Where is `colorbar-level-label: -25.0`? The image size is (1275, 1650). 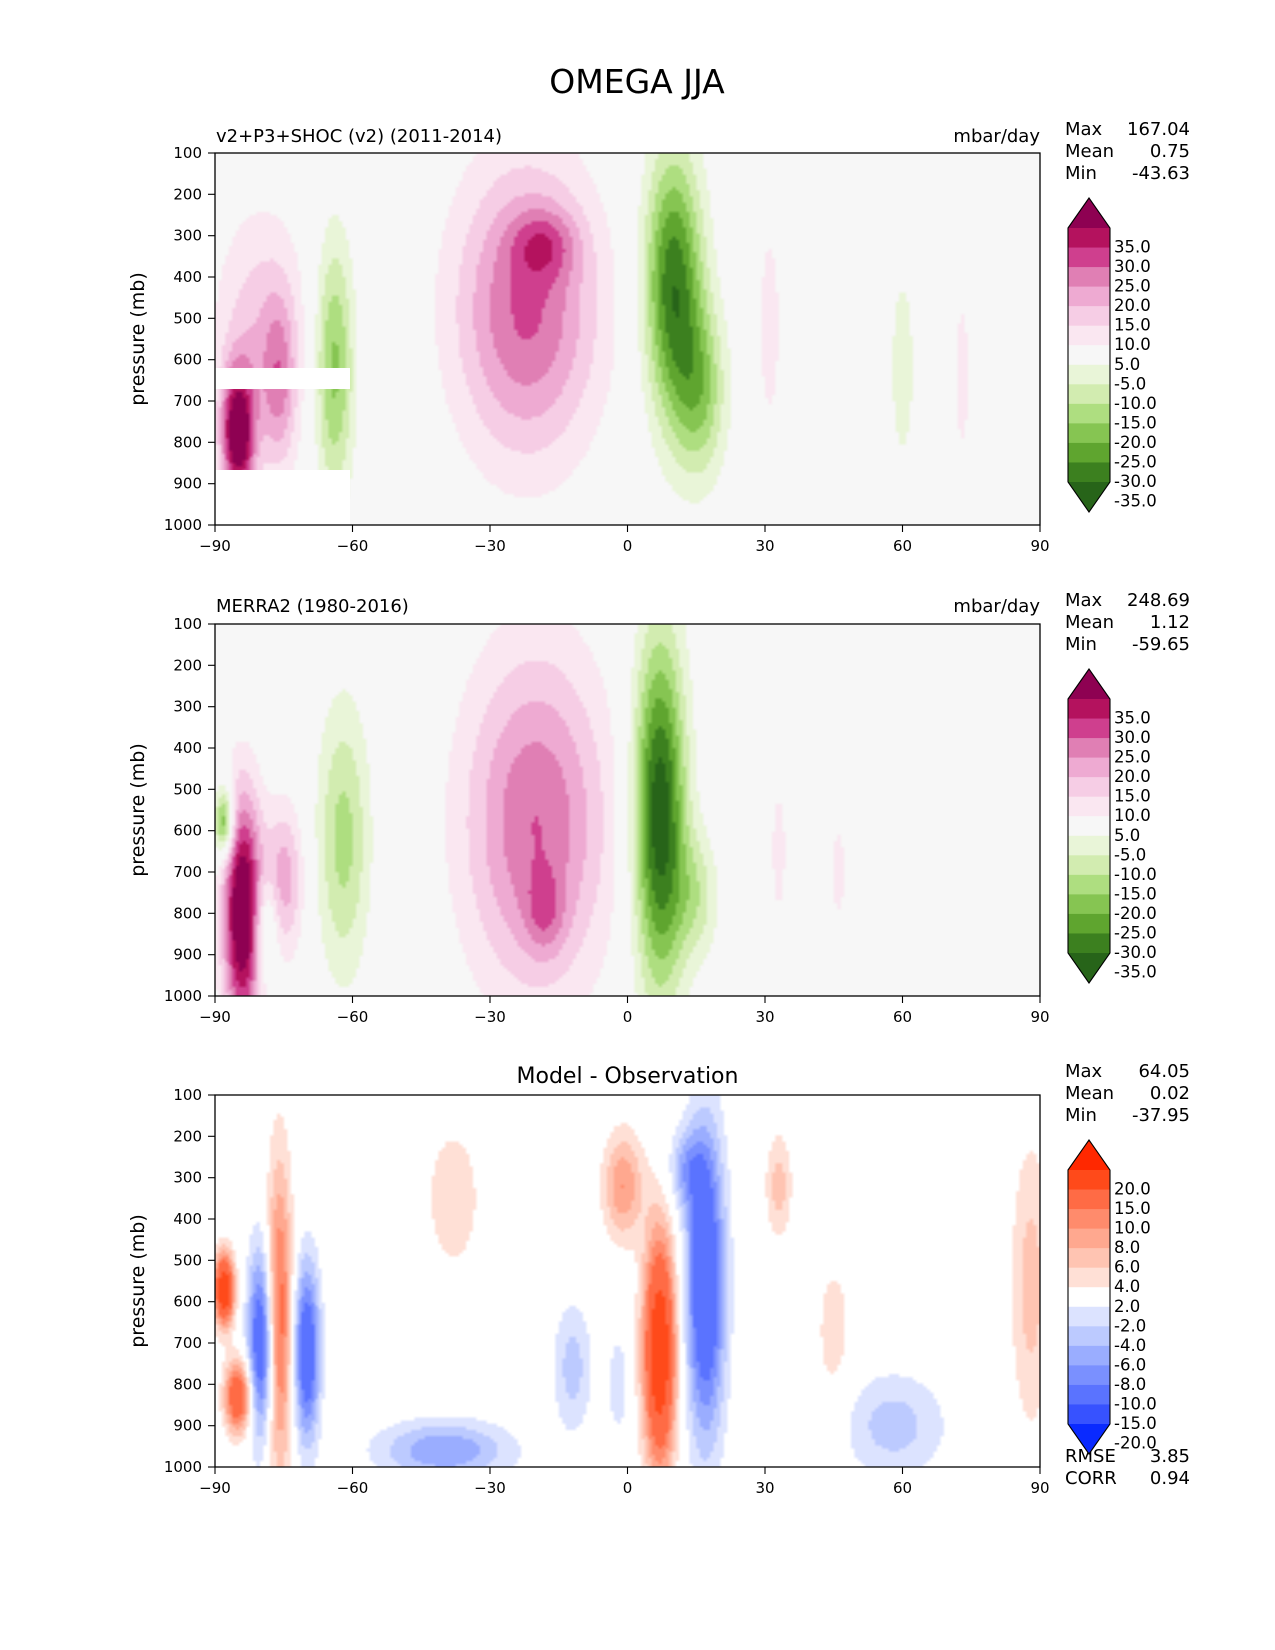
colorbar-level-label: -25.0 is located at coordinates (1135, 461).